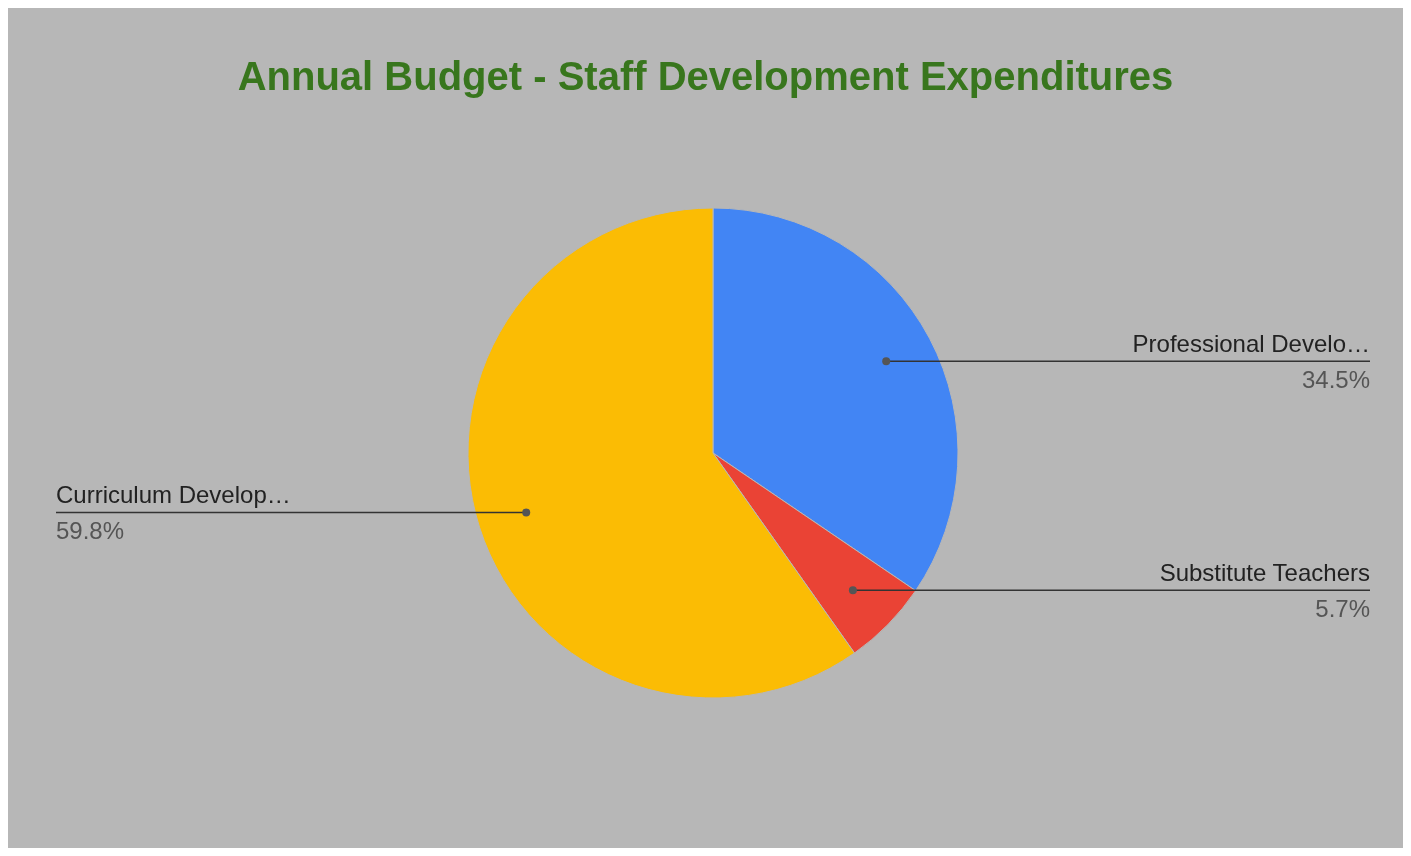  What do you see at coordinates (1264, 573) in the screenshot?
I see `slice-label: Substitute Teachers` at bounding box center [1264, 573].